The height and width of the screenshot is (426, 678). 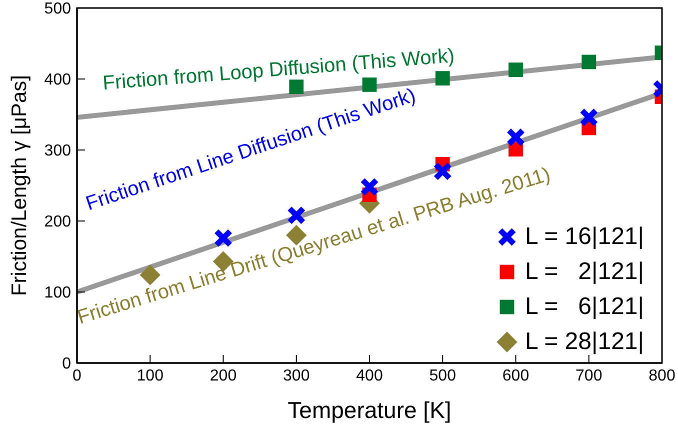 What do you see at coordinates (58, 9) in the screenshot?
I see `y-tick-label: 500` at bounding box center [58, 9].